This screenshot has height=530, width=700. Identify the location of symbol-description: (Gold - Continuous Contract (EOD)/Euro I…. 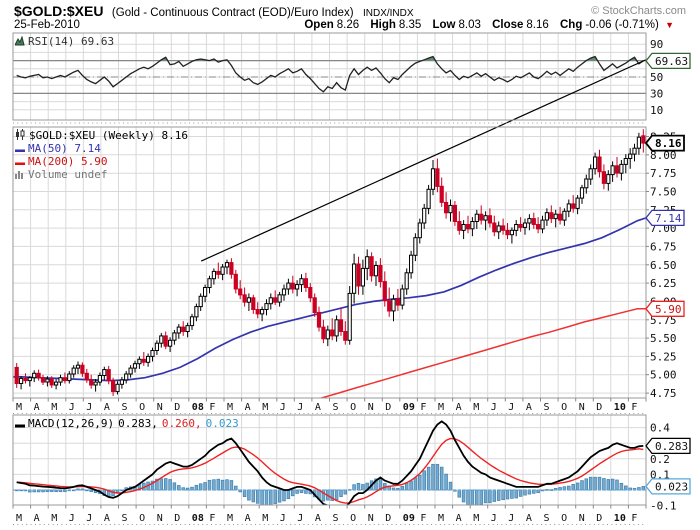
(232, 13).